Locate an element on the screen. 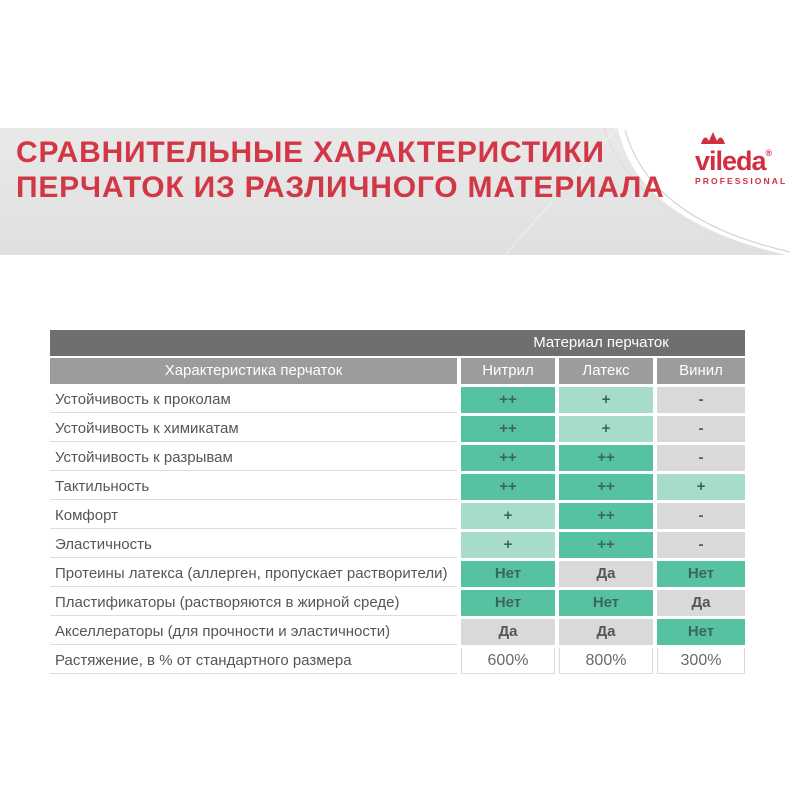  column-header-vinyl: Винил is located at coordinates (701, 371).